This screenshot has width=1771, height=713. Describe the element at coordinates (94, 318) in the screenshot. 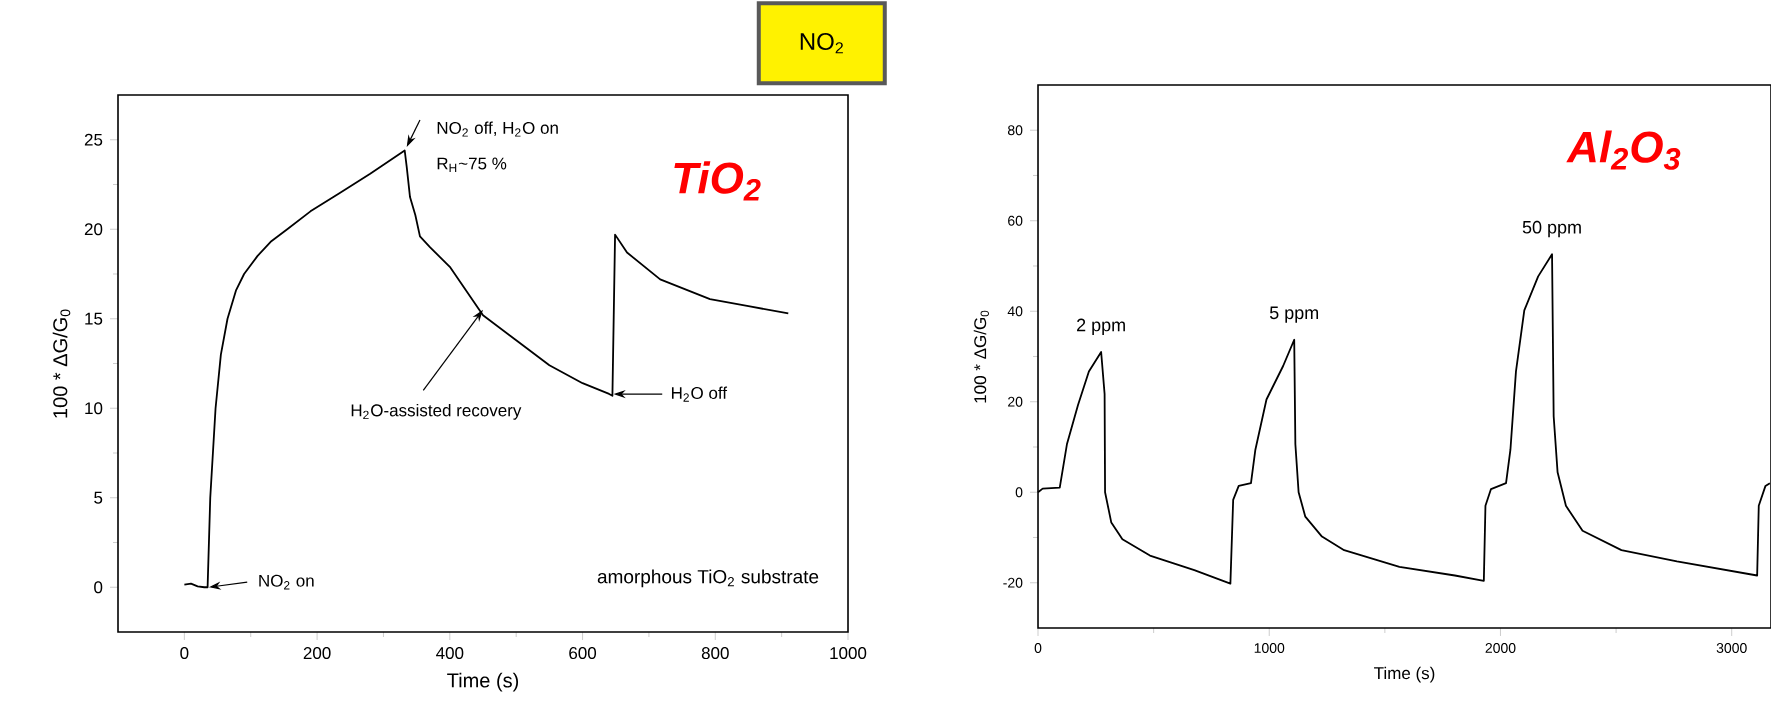

I see `y-tick-label: 15` at that location.